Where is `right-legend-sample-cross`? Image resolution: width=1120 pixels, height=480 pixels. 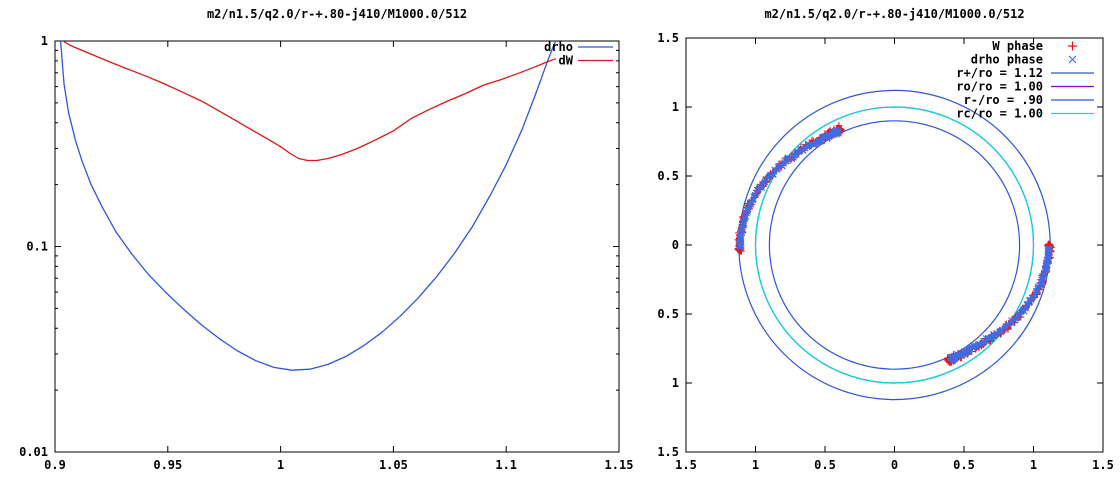
right-legend-sample-cross is located at coordinates (1072, 59).